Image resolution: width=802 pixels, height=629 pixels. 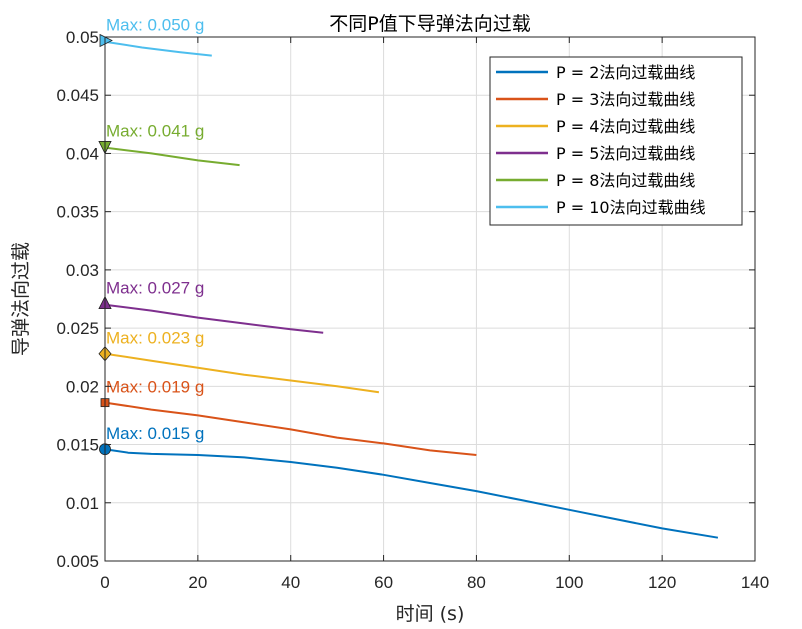 What do you see at coordinates (82, 270) in the screenshot?
I see `y-tick-label: 0.03` at bounding box center [82, 270].